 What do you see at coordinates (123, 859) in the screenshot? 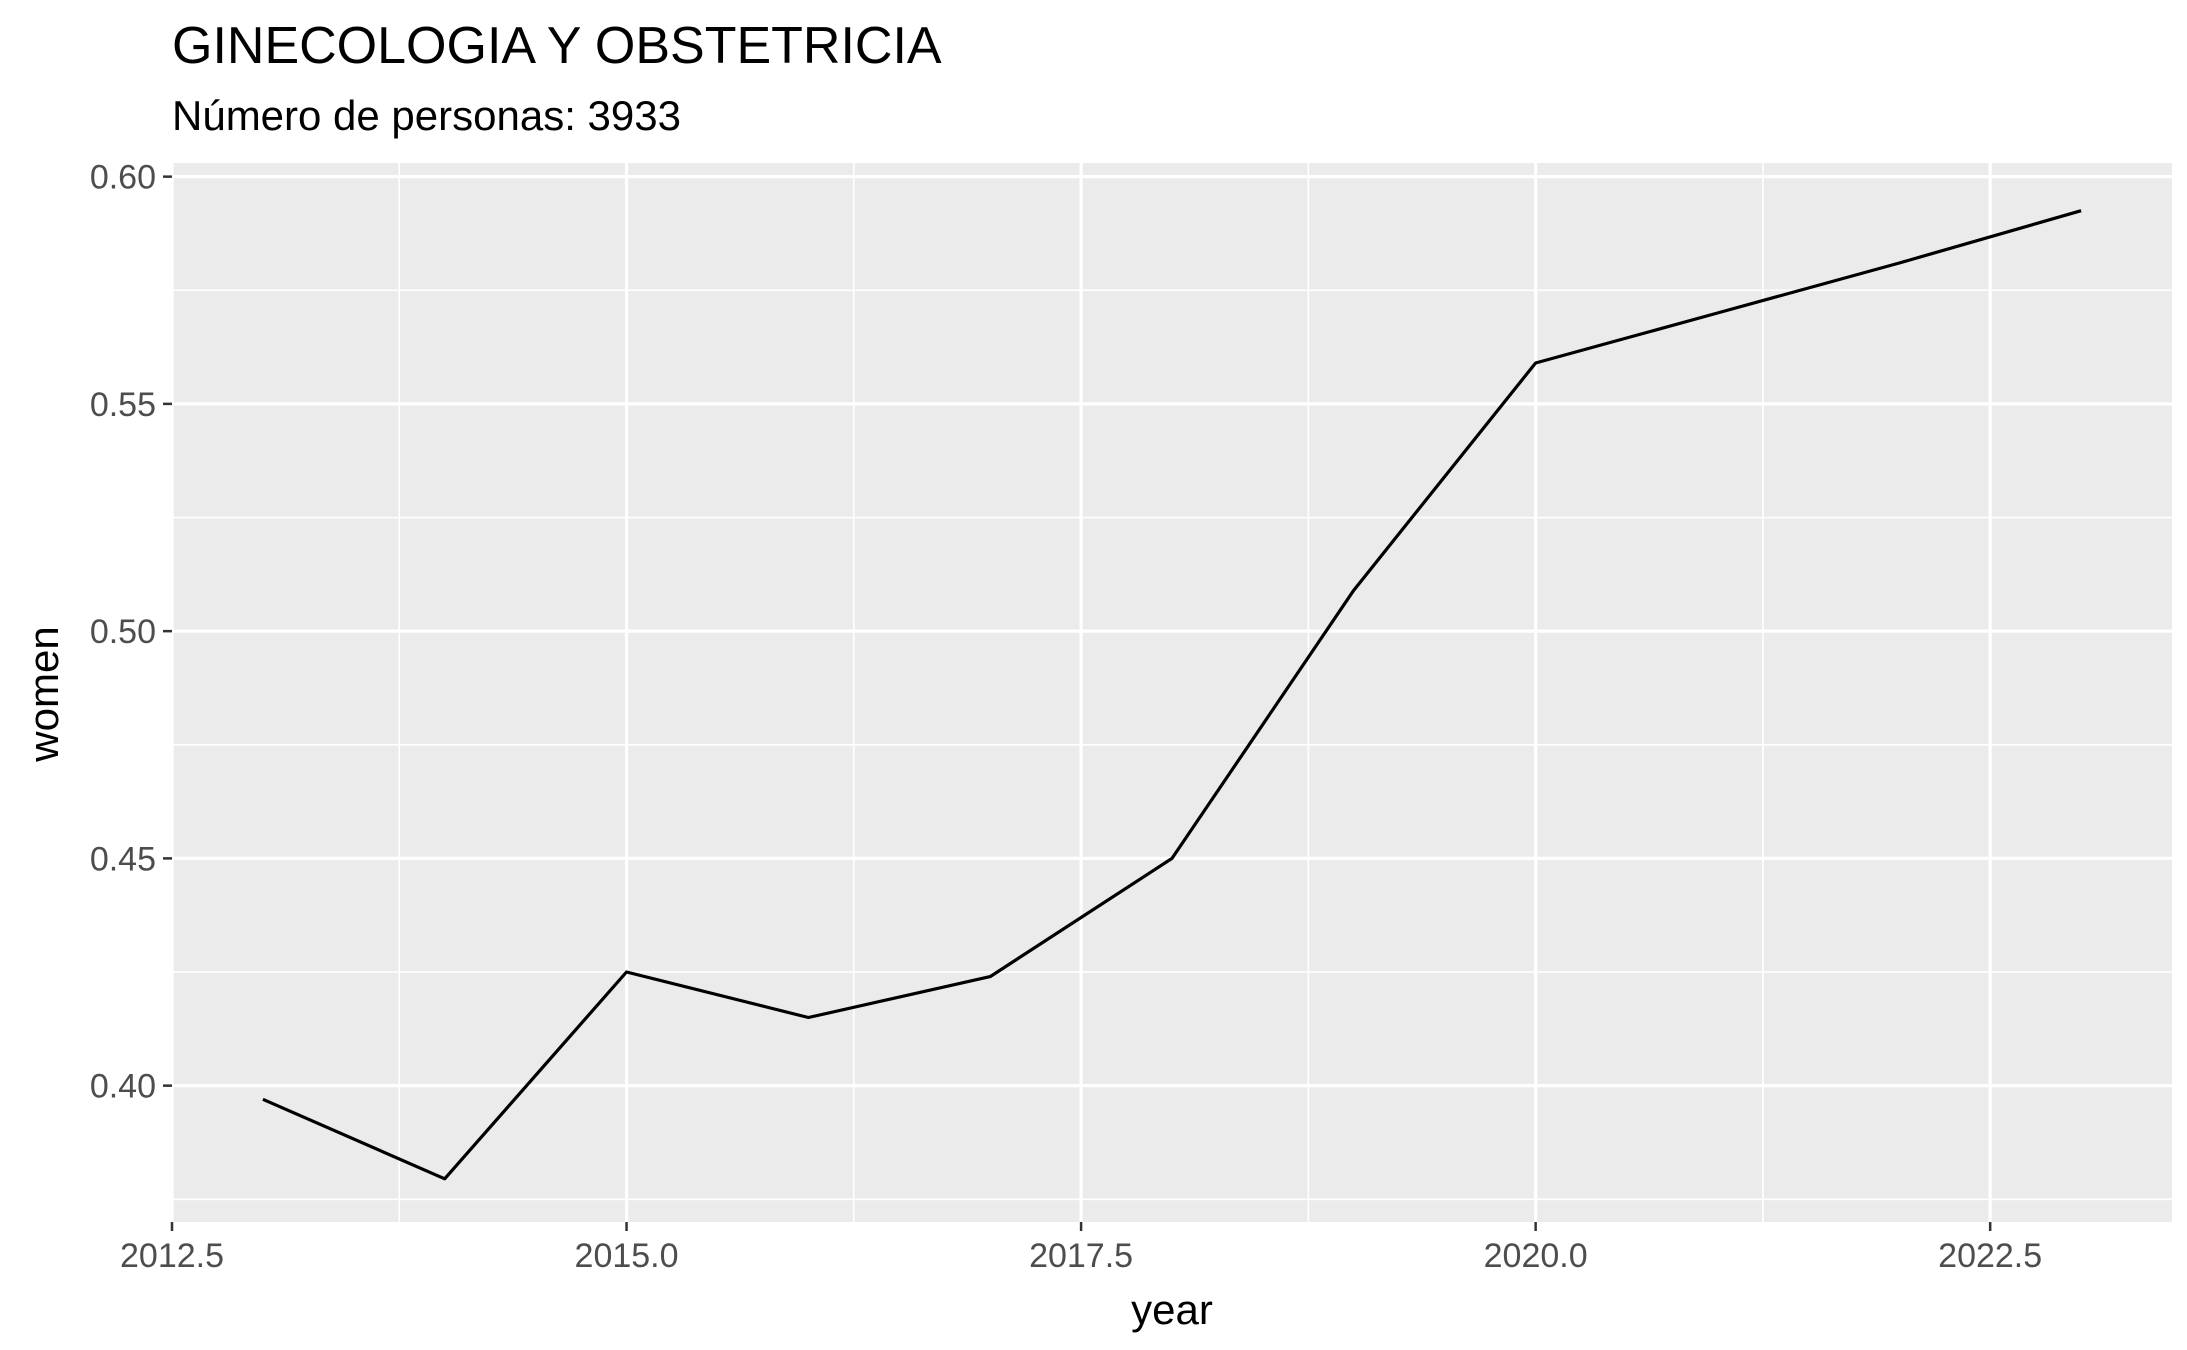
I see `y-tick-label: 0.45` at bounding box center [123, 859].